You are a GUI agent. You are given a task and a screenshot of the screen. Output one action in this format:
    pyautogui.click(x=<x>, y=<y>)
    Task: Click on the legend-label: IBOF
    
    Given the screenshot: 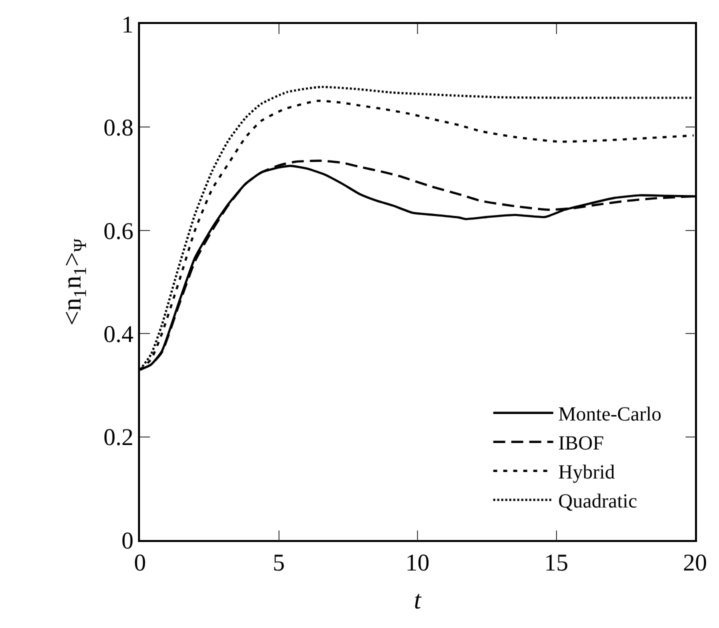 What is the action you would take?
    pyautogui.click(x=581, y=443)
    